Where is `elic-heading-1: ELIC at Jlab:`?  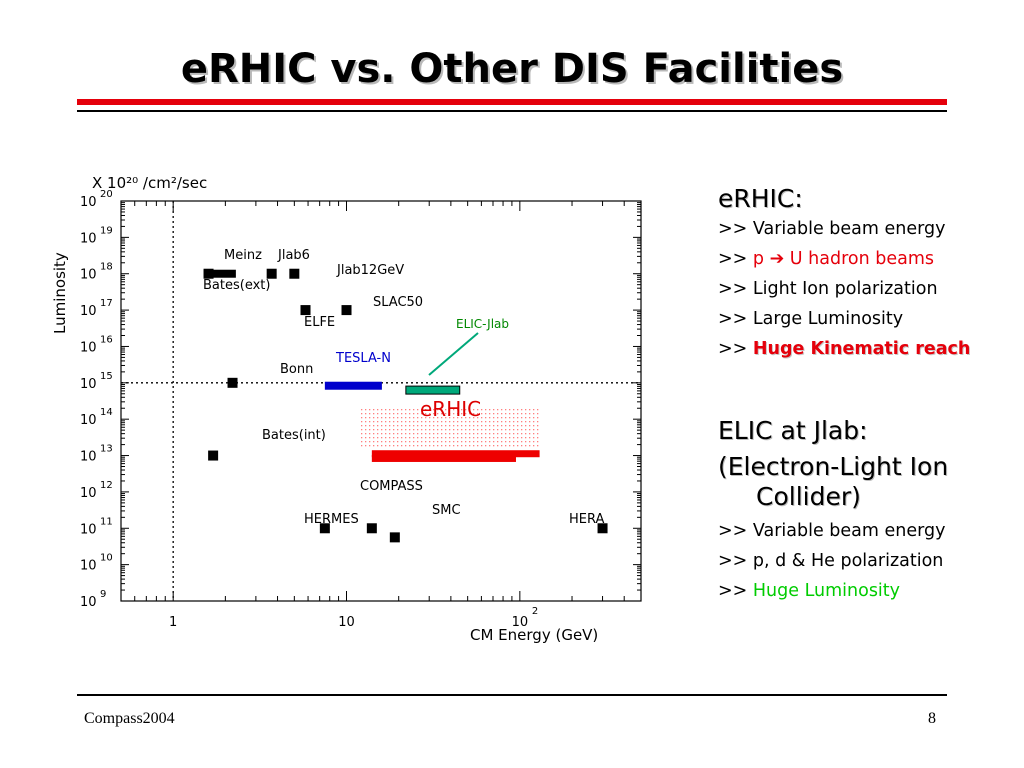
elic-heading-1: ELIC at Jlab: is located at coordinates (793, 430).